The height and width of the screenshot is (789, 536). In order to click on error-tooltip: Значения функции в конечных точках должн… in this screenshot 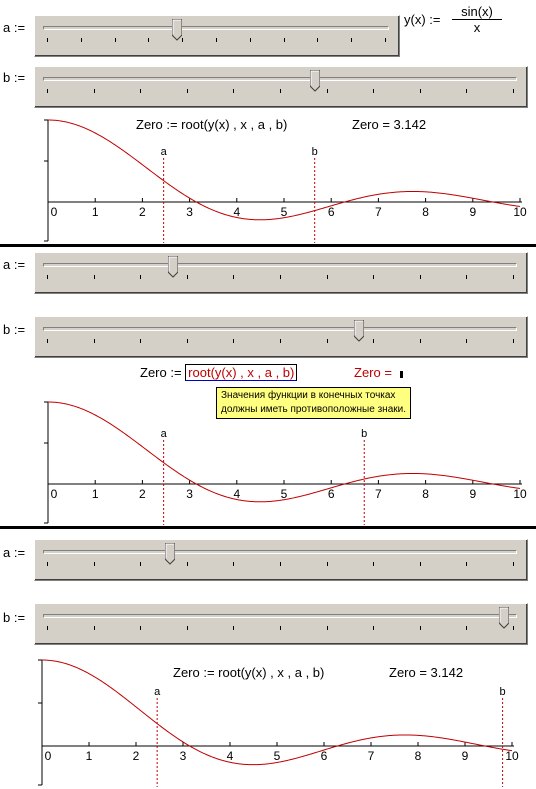, I will do `click(313, 403)`.